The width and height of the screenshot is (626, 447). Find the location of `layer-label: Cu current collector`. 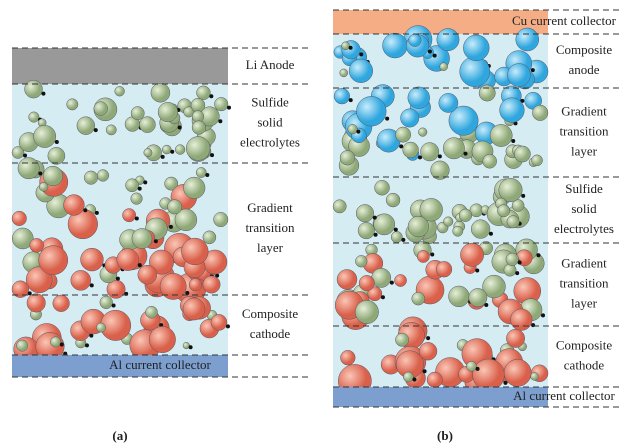

layer-label: Cu current collector is located at coordinates (564, 20).